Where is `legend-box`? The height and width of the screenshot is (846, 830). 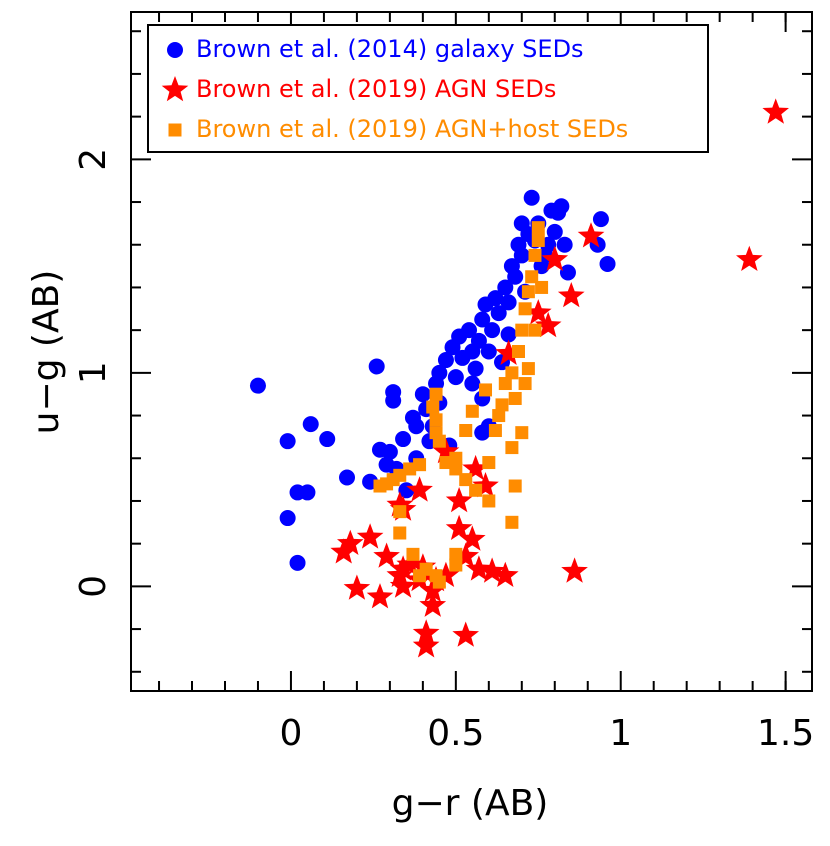 legend-box is located at coordinates (428, 88).